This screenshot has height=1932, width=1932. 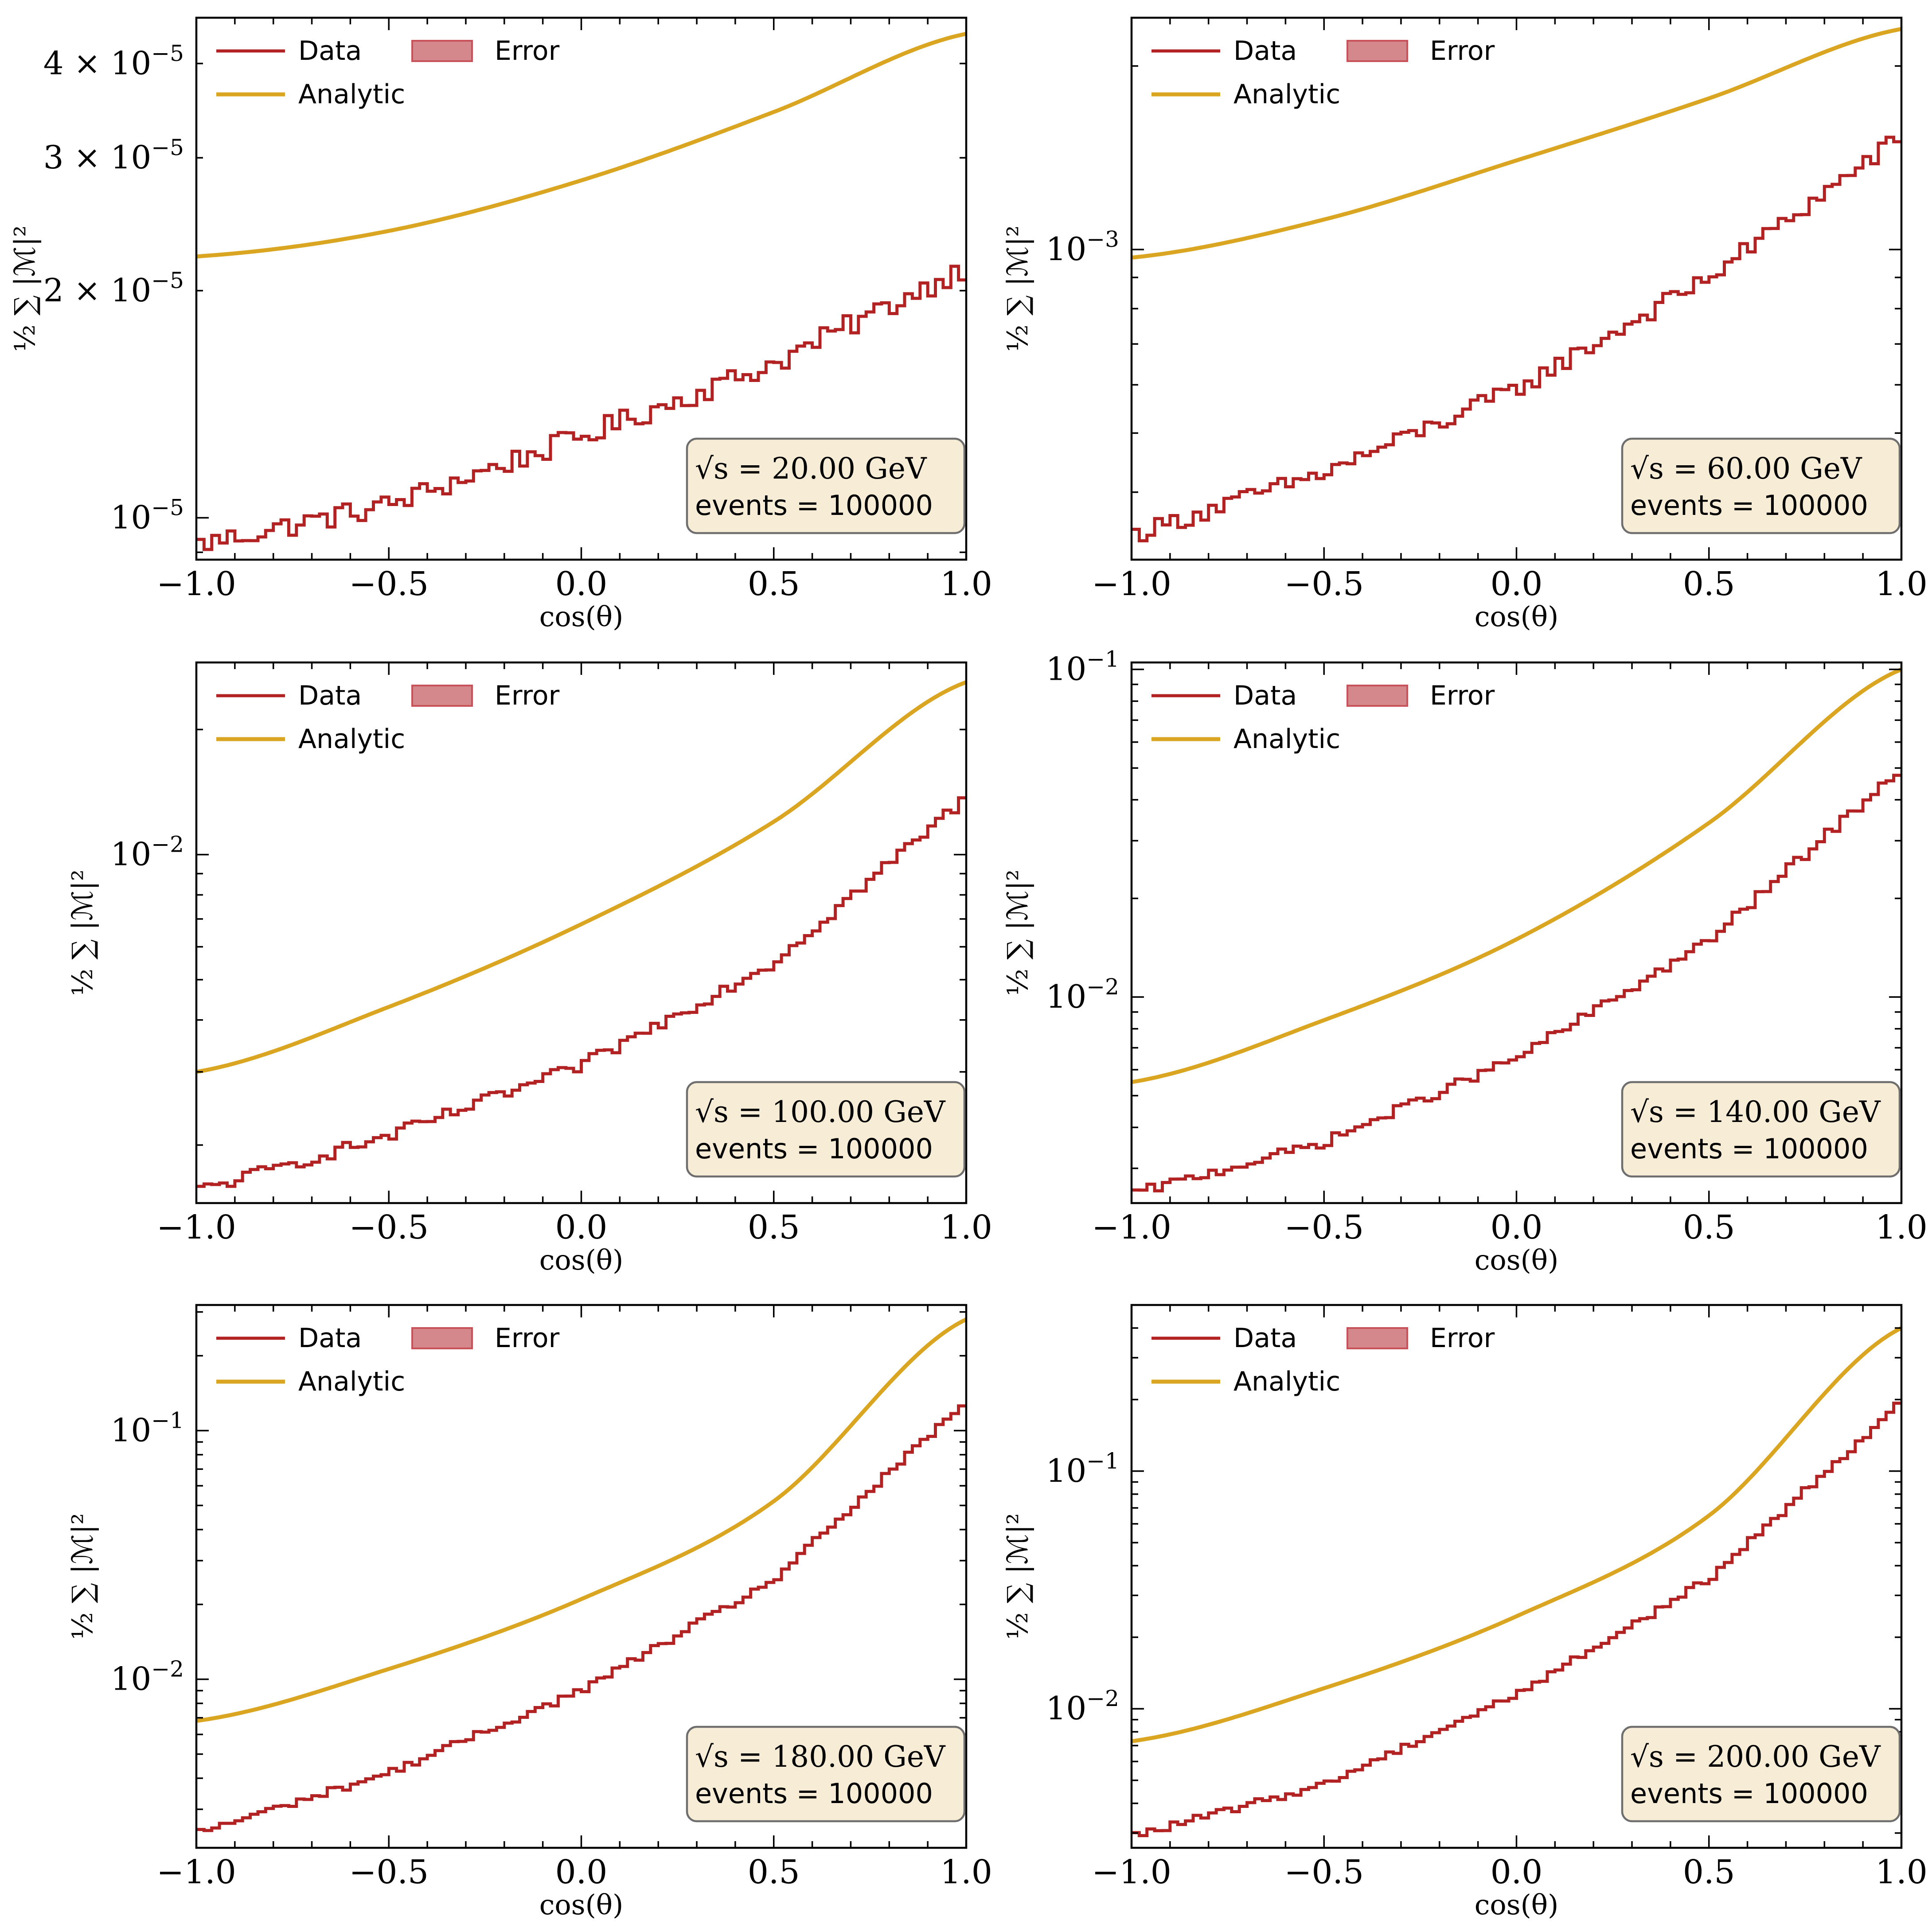 I want to click on y-tick-label: 4 × 10⁻⁵, so click(x=114, y=61).